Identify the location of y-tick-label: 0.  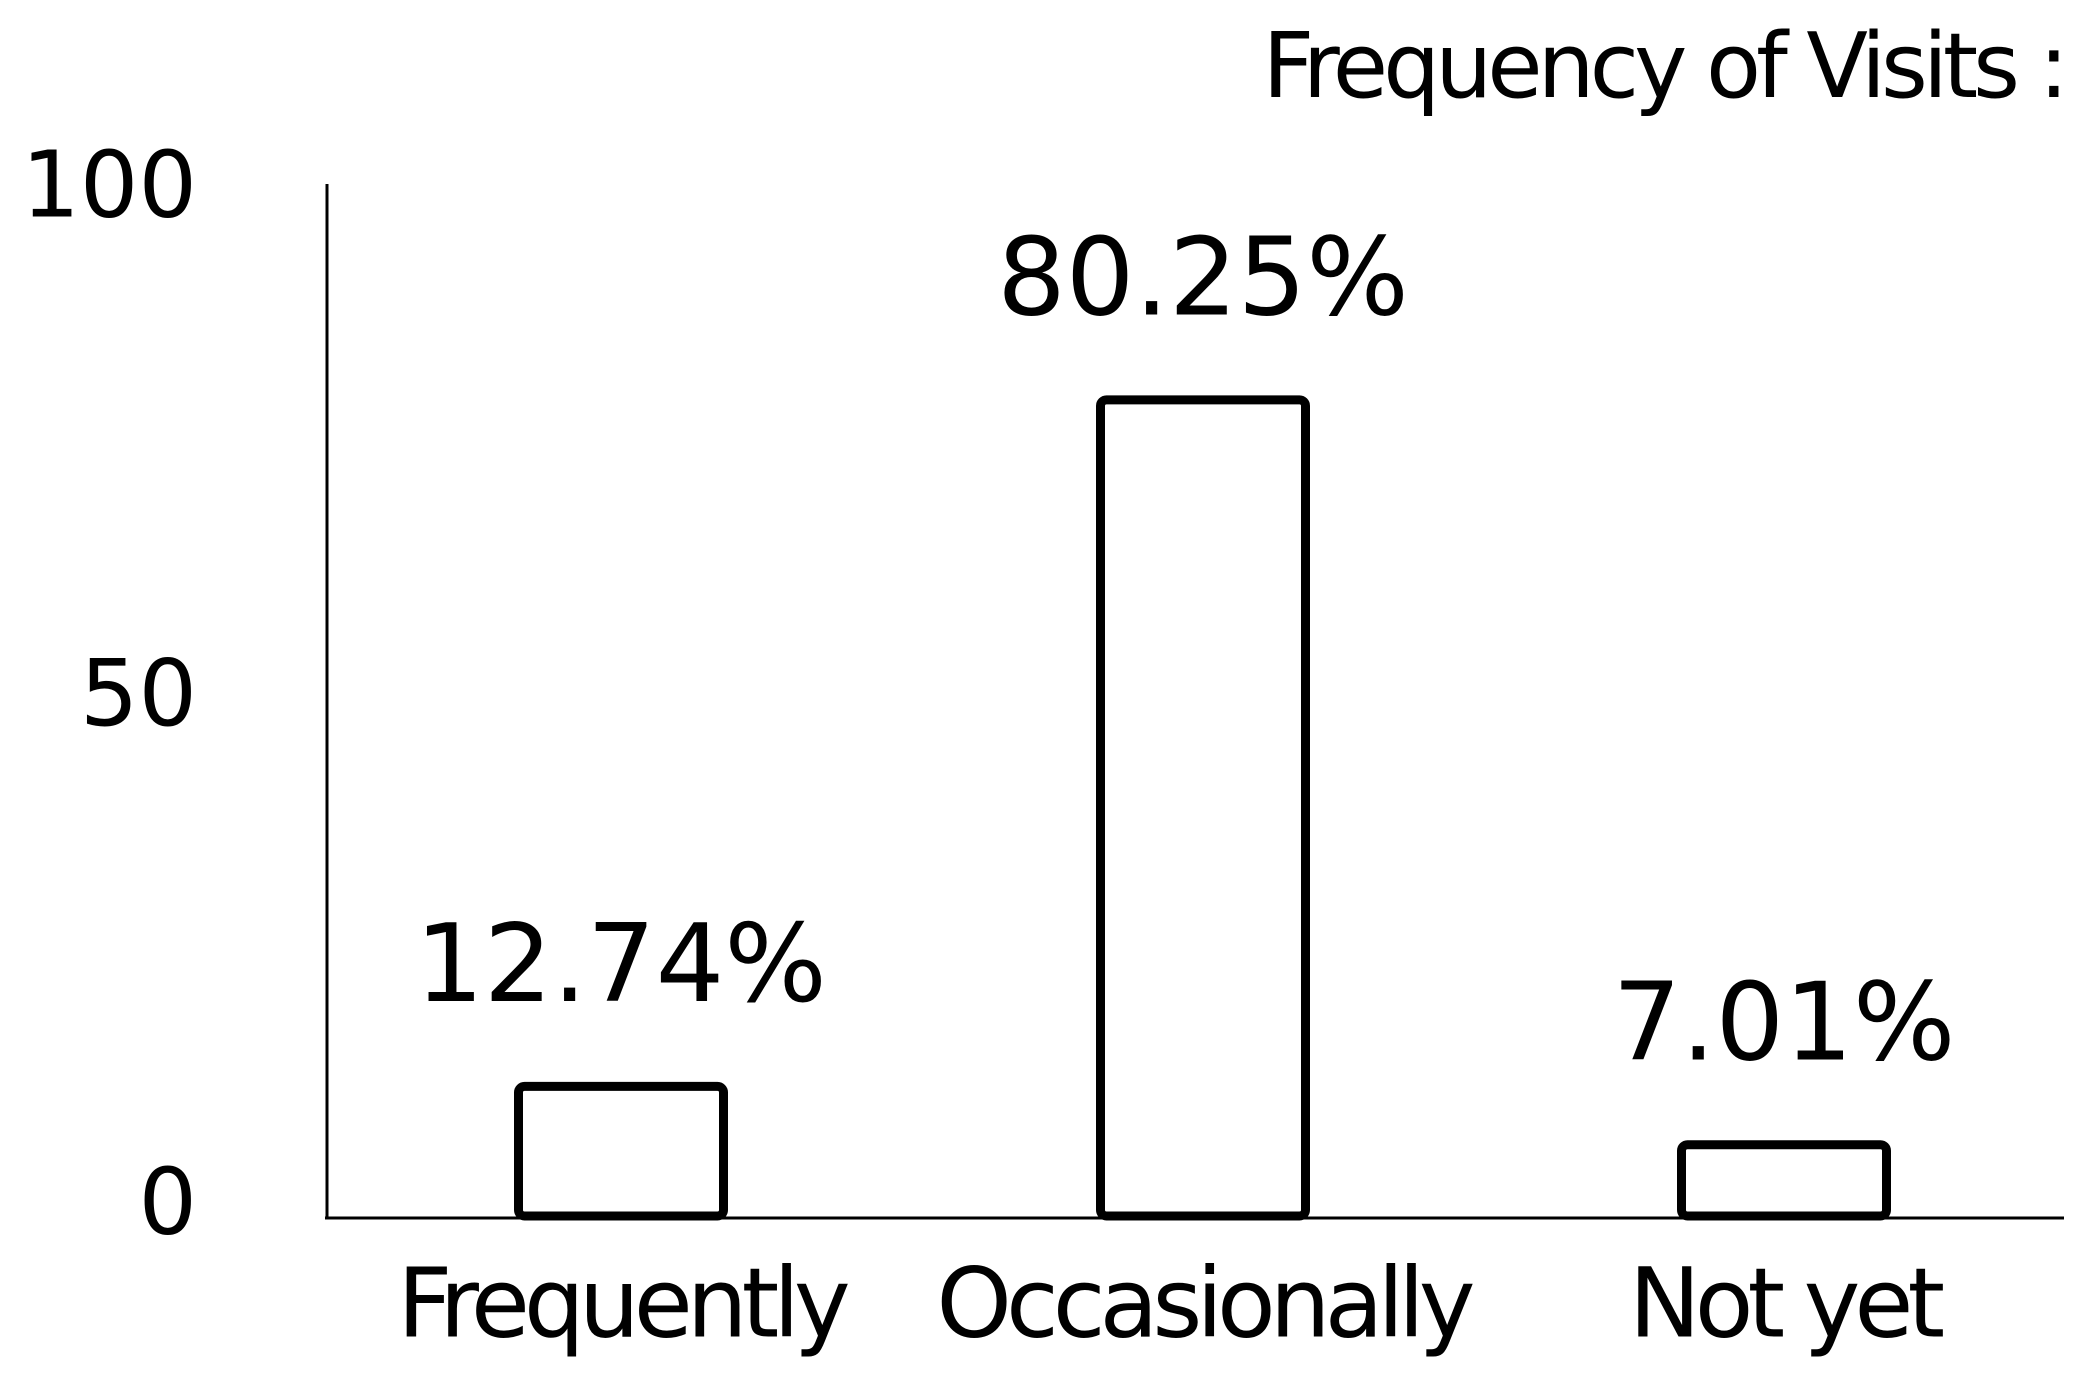
(167, 1201).